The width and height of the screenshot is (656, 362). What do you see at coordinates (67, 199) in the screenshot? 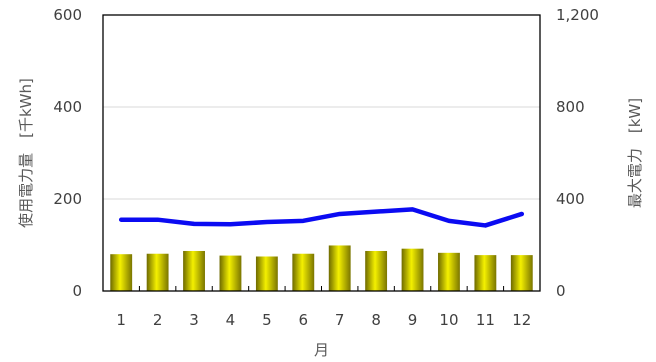
I see `left-tick-label: 200` at bounding box center [67, 199].